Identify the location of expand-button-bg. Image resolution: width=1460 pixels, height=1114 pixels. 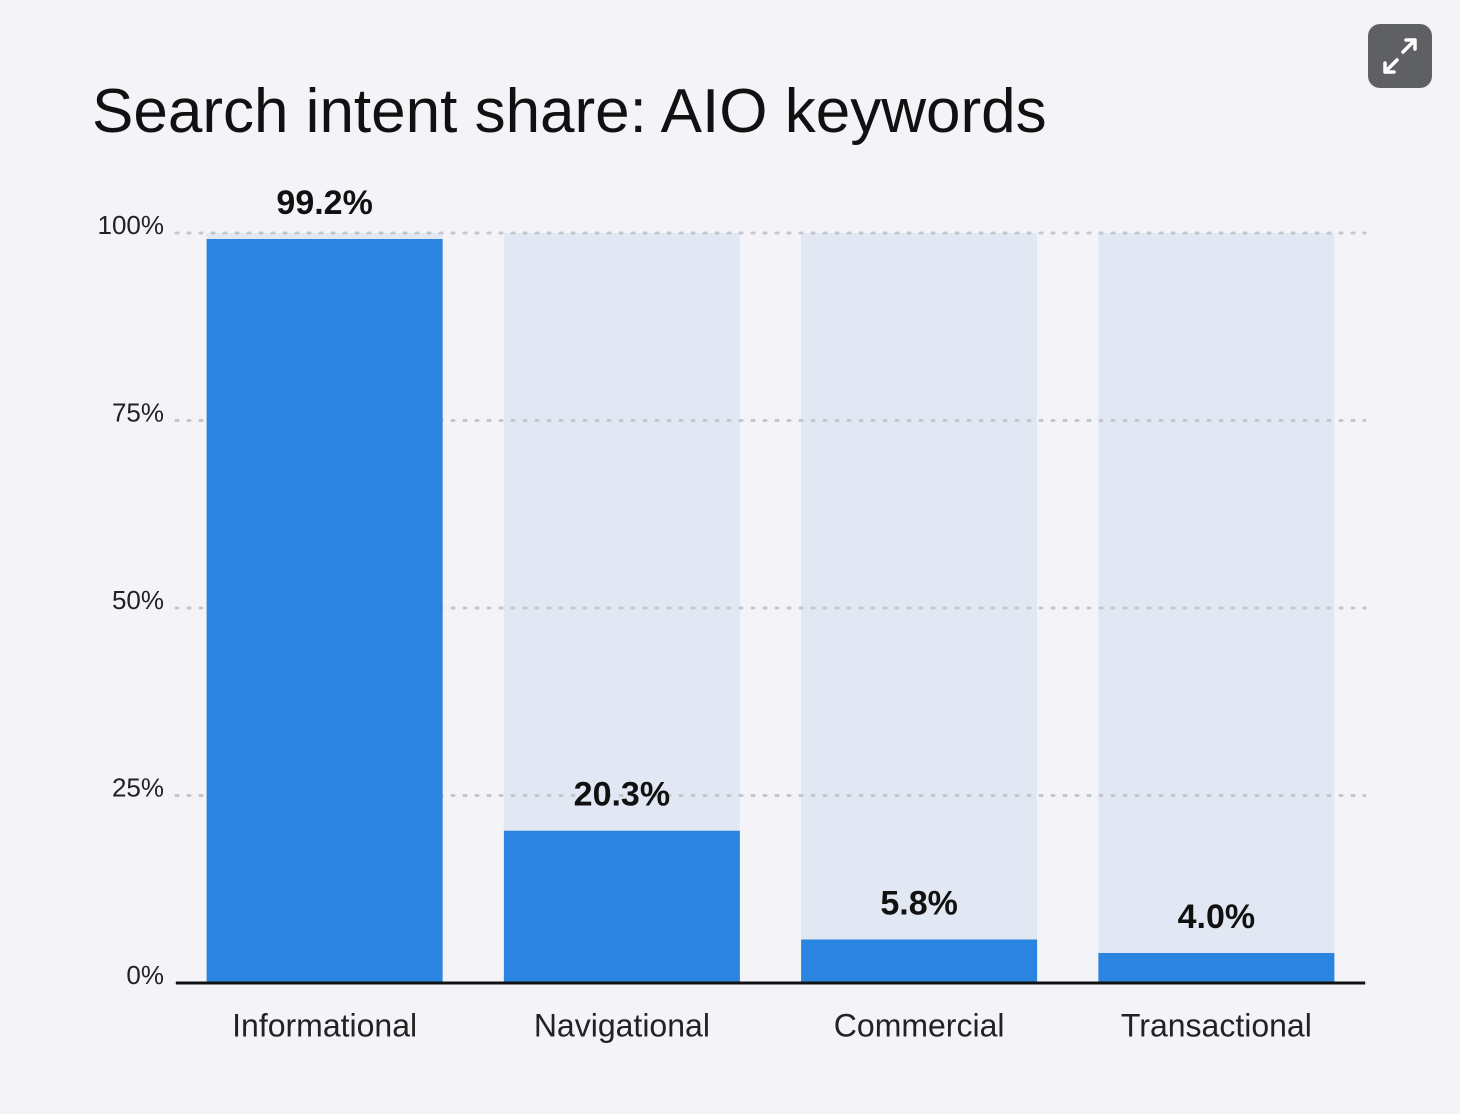
(1400, 56).